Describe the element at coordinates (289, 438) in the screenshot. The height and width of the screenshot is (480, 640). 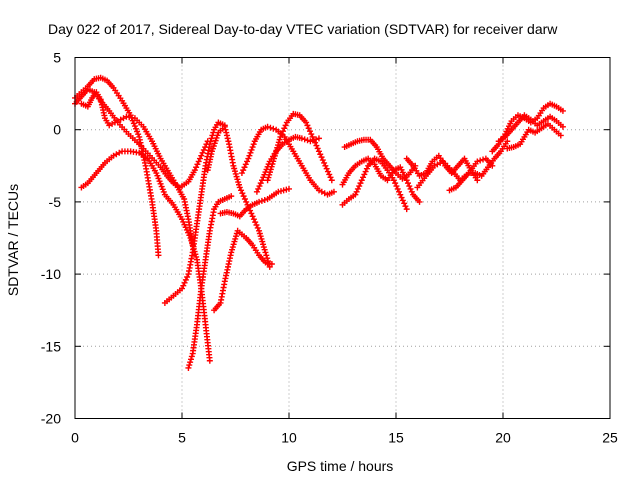
I see `x-tick-label: 10` at that location.